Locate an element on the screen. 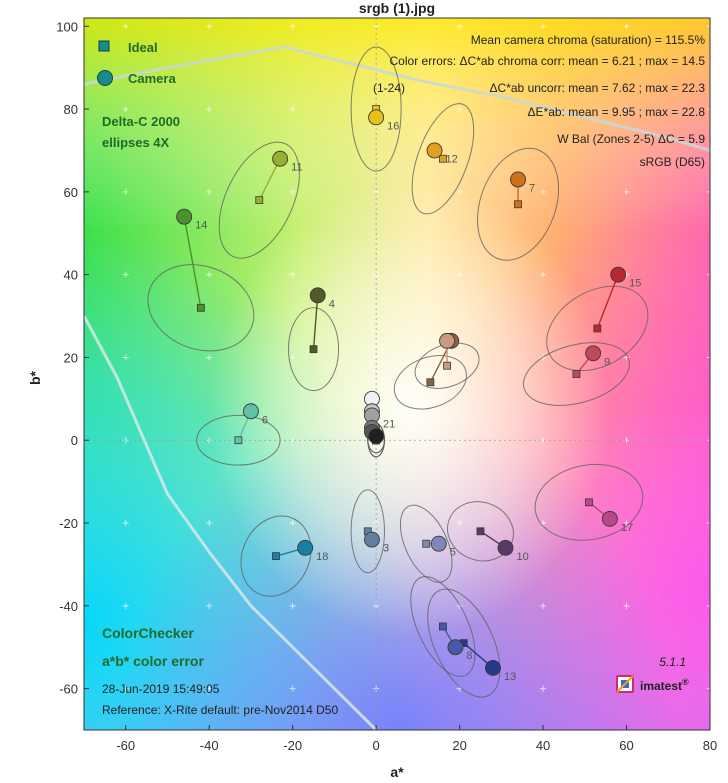 This screenshot has width=728, height=783. legend-camera-marker is located at coordinates (105, 78).